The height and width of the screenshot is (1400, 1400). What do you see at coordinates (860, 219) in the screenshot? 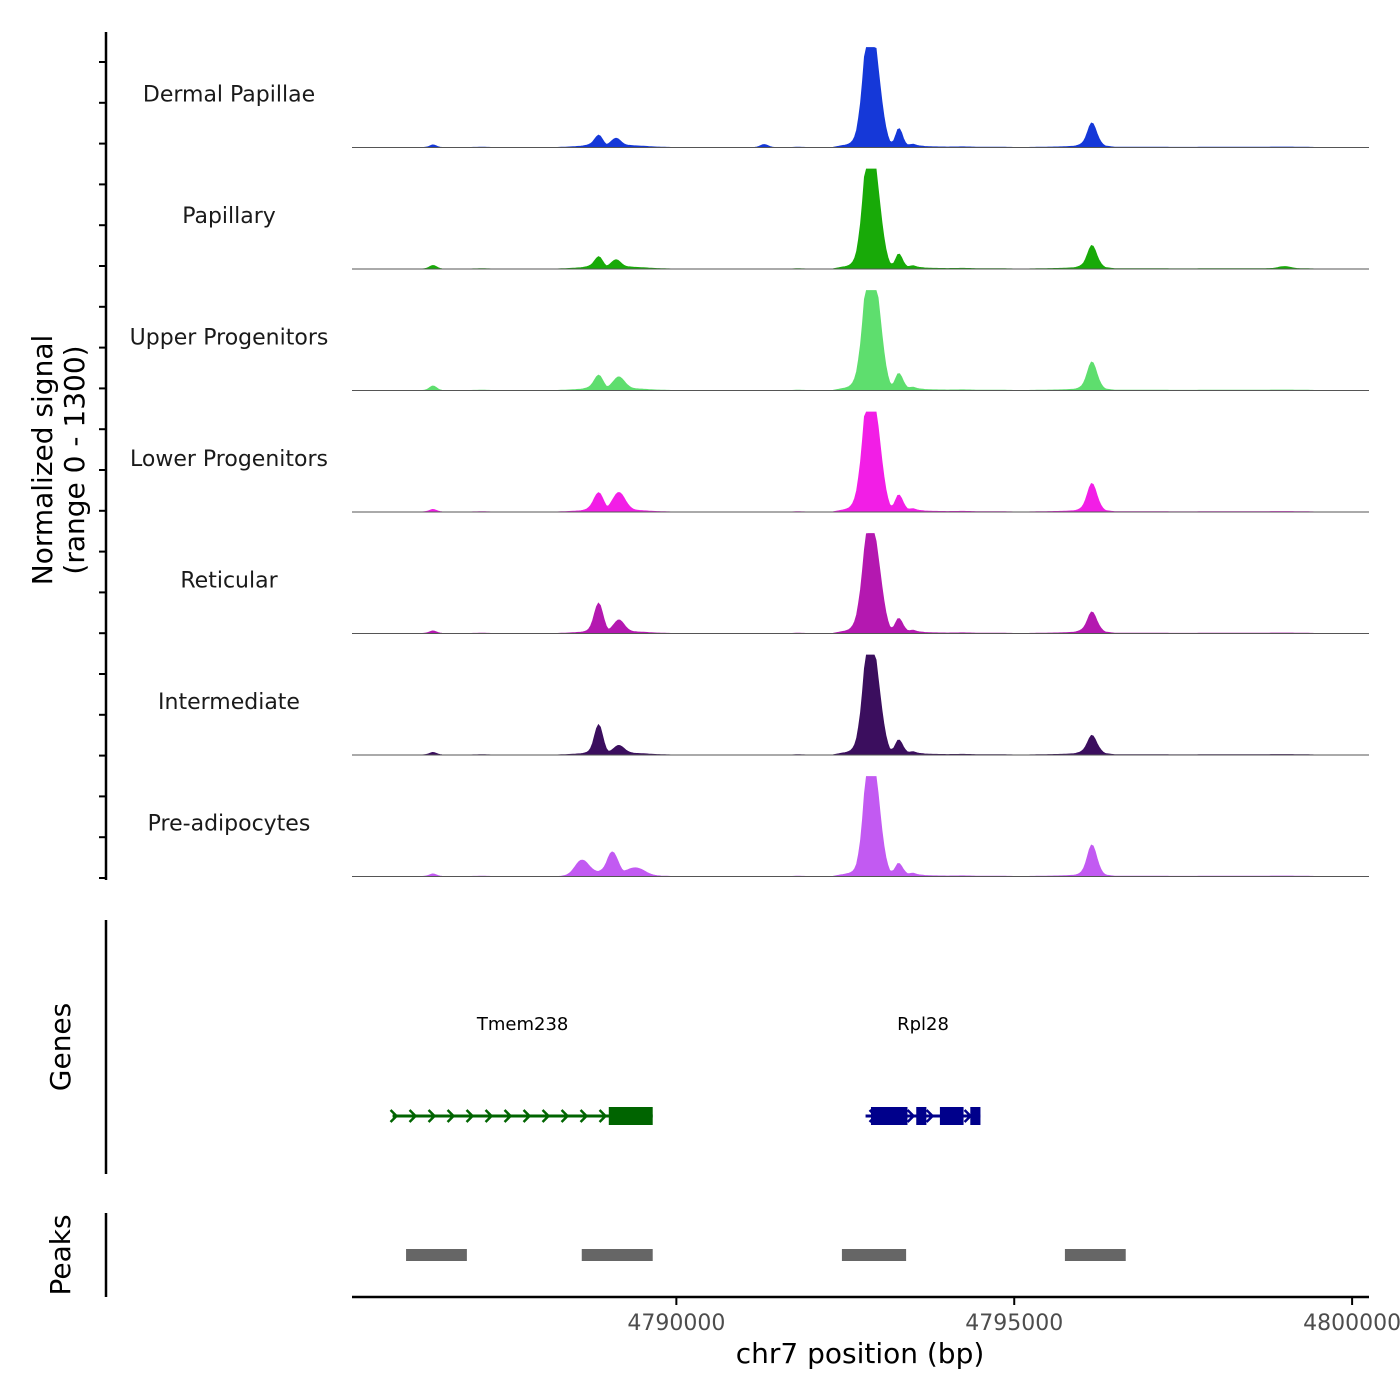
I see `signal-area-papillary` at bounding box center [860, 219].